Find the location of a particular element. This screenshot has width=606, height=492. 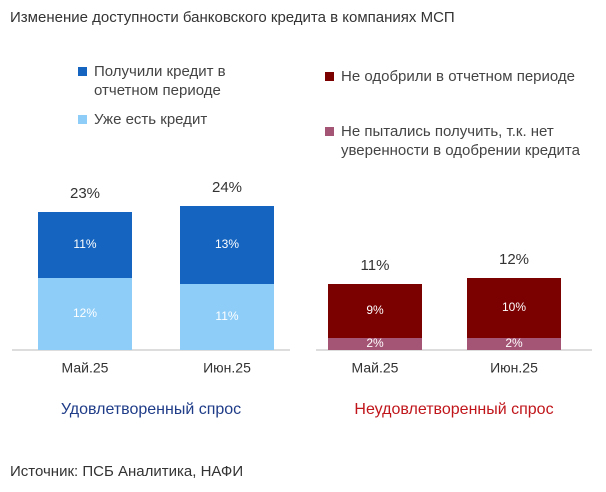

source: Источник: ПСБ Аналитика, НАФИ is located at coordinates (126, 471).